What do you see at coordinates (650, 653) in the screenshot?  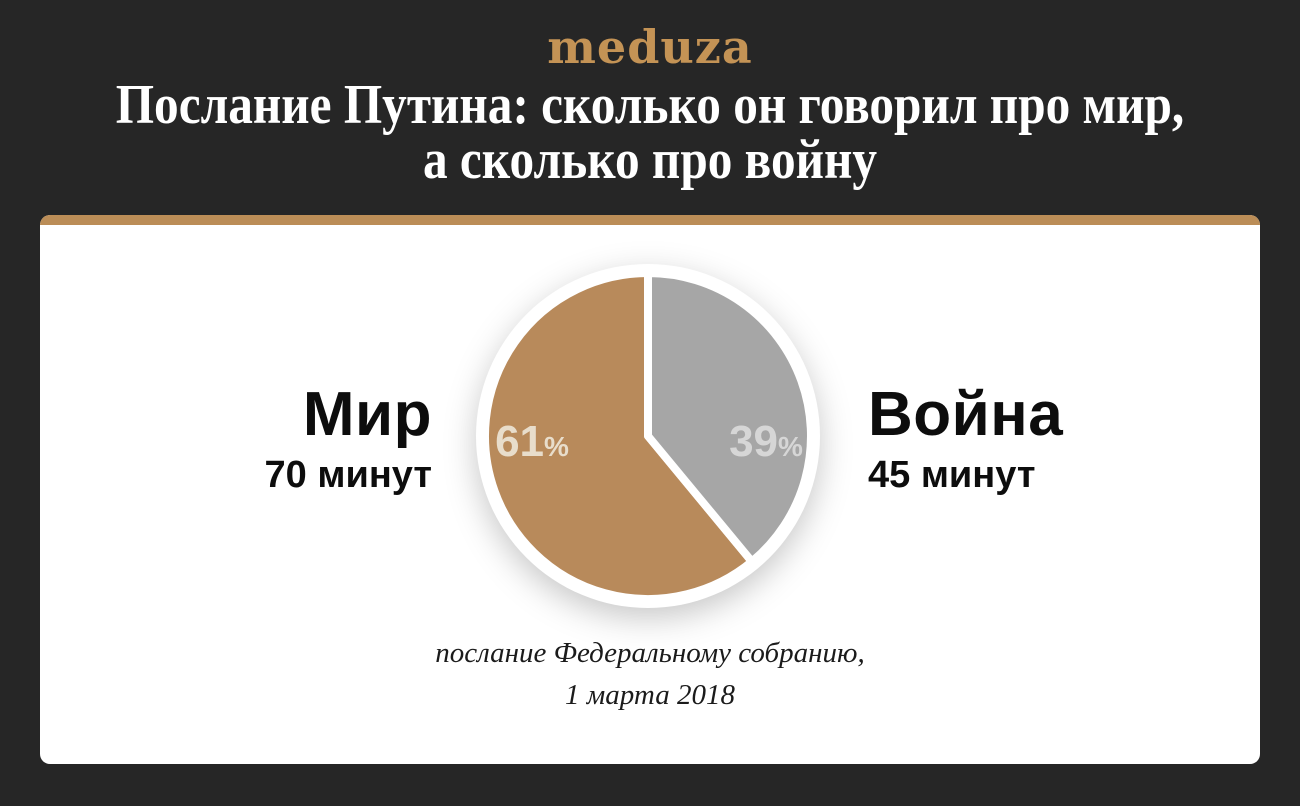 I see `source-caption-line-1: послание Федеральному собранию,` at bounding box center [650, 653].